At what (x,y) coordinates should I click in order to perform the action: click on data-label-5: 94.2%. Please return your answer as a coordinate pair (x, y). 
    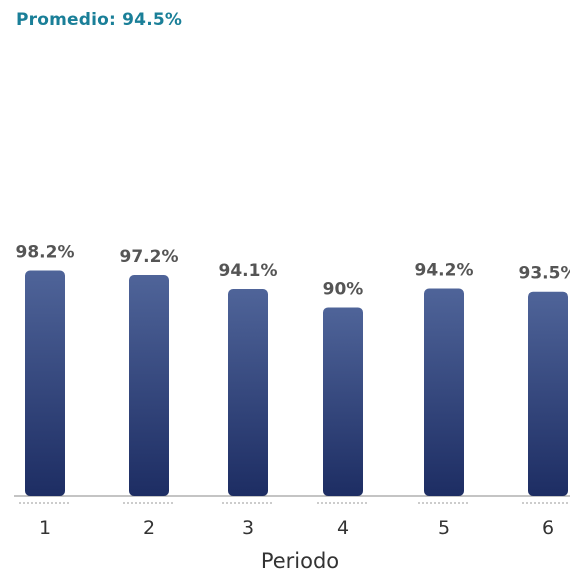
    Looking at the image, I should click on (444, 271).